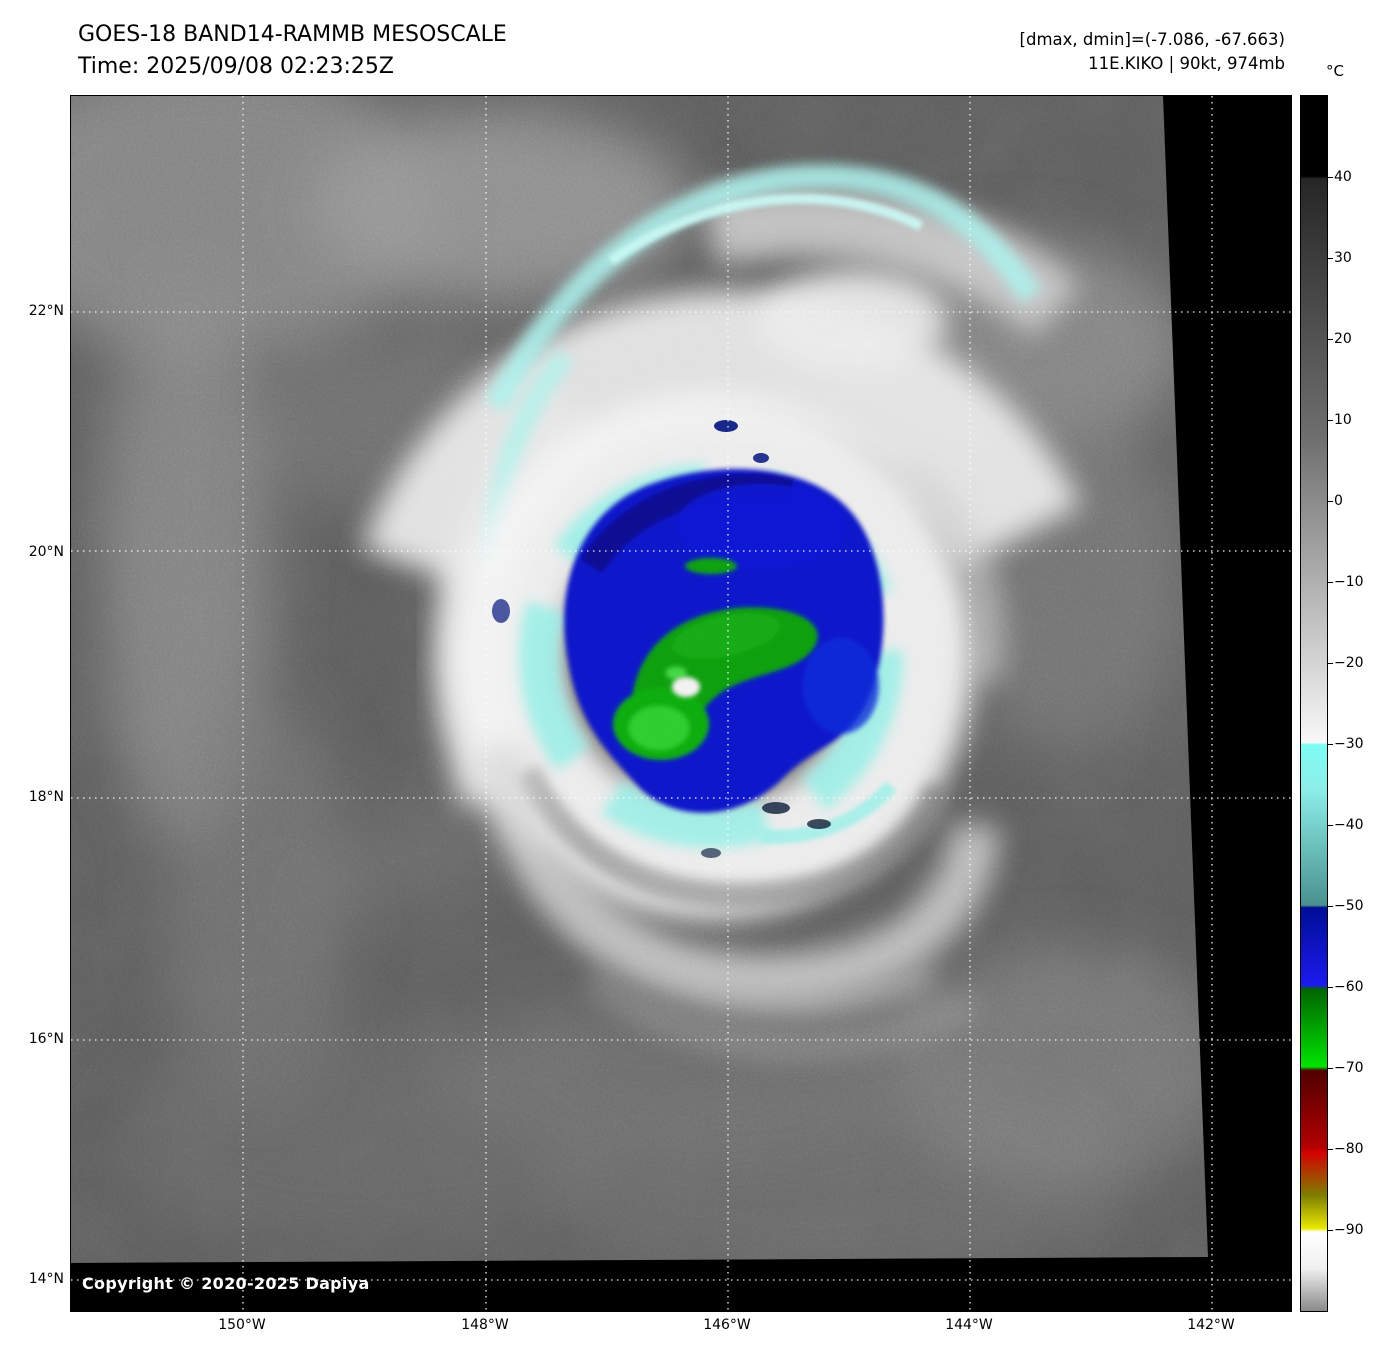 This screenshot has width=1390, height=1359. What do you see at coordinates (1343, 420) in the screenshot?
I see `colorbar-tick-label-10: 10` at bounding box center [1343, 420].